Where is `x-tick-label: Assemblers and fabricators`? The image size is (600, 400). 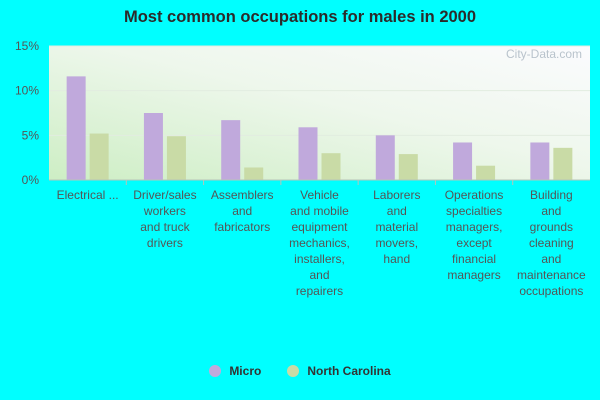 x-tick-label: Assemblers and fabricators is located at coordinates (242, 211).